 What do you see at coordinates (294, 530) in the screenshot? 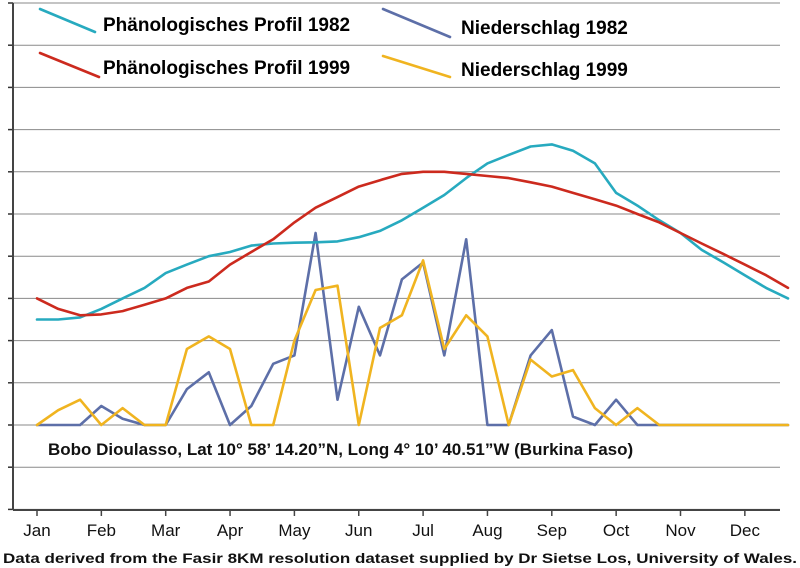
I see `x-tick-label: May` at bounding box center [294, 530].